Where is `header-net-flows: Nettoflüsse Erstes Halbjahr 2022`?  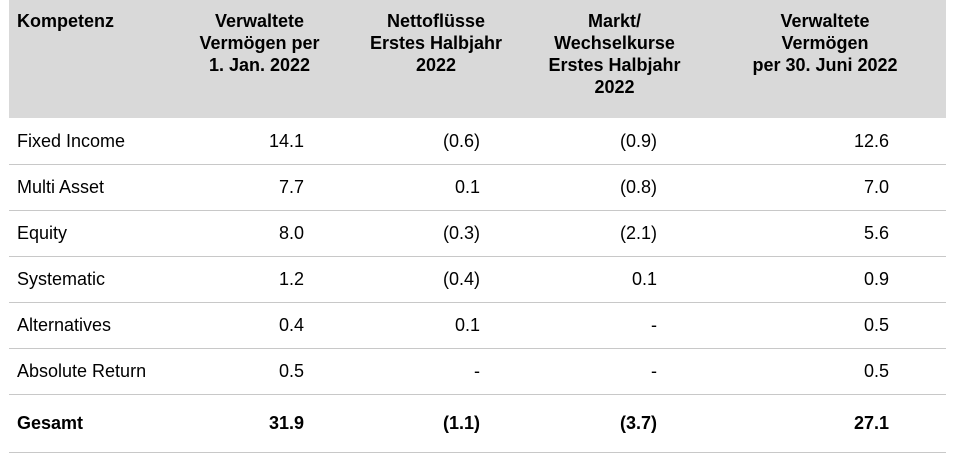
header-net-flows: Nettoflüsse Erstes Halbjahr 2022 is located at coordinates (436, 43).